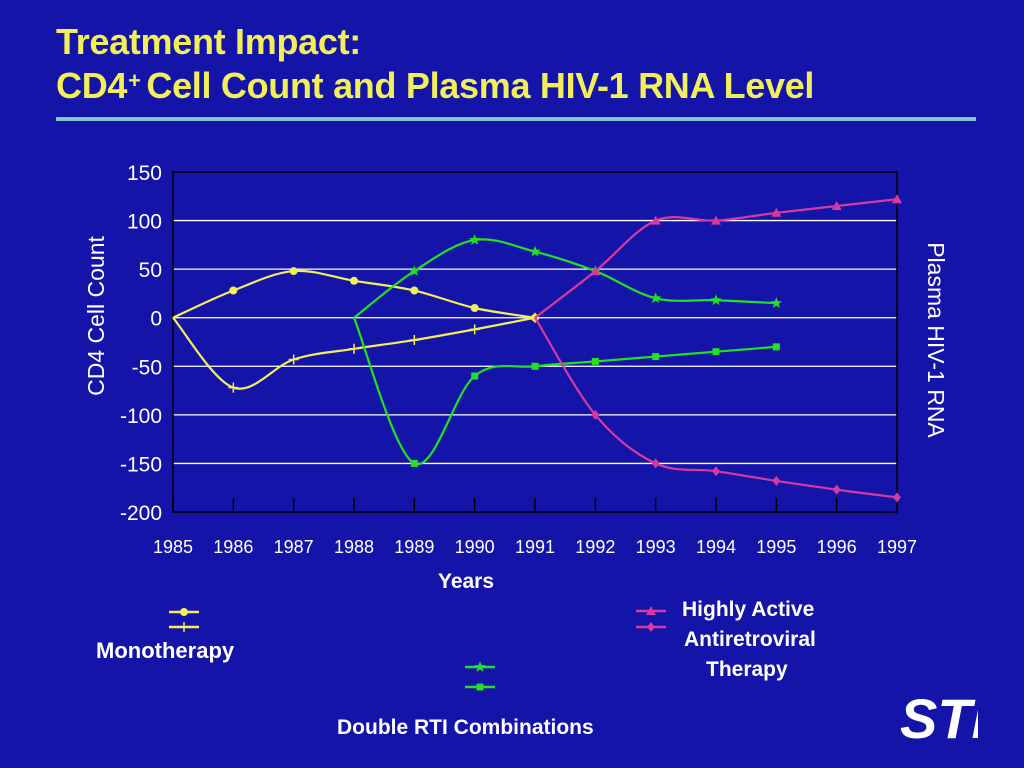 The image size is (1024, 768). I want to click on title-divider, so click(516, 119).